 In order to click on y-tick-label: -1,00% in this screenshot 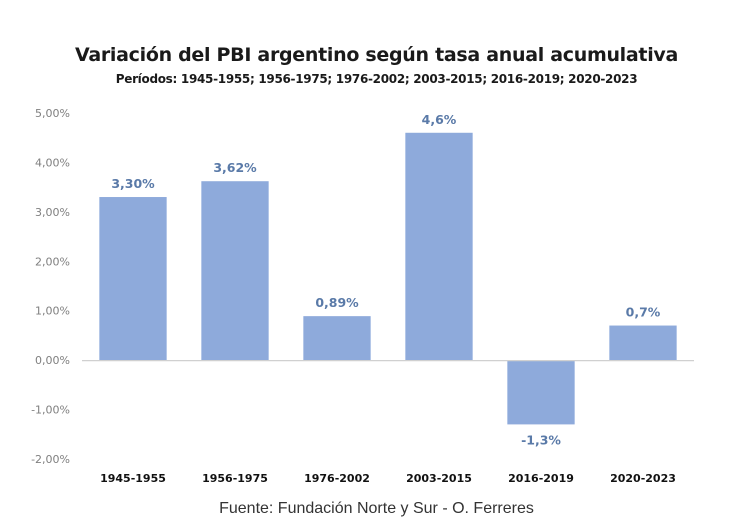, I will do `click(50, 410)`.